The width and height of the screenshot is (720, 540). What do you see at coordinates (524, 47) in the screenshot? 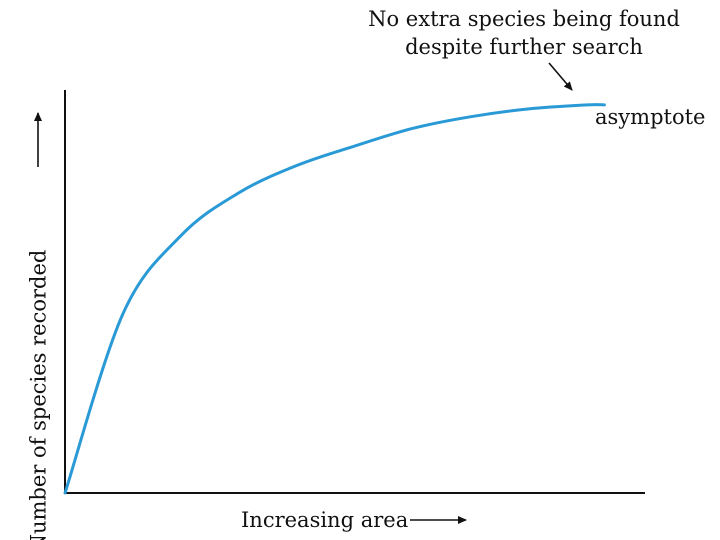
I see `annotation-line-2: despite further search` at bounding box center [524, 47].